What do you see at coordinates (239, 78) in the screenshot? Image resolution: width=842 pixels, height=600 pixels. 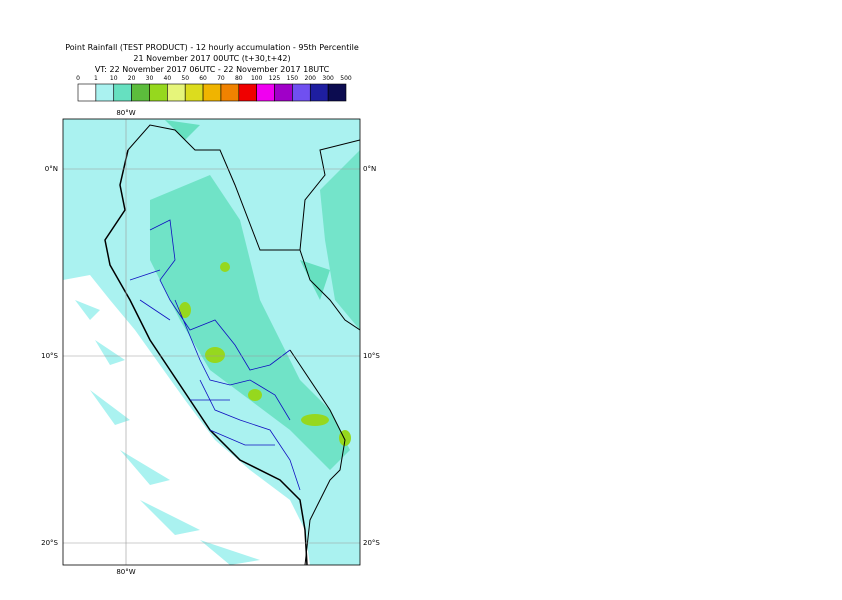 I see `legend-label: 80` at bounding box center [239, 78].